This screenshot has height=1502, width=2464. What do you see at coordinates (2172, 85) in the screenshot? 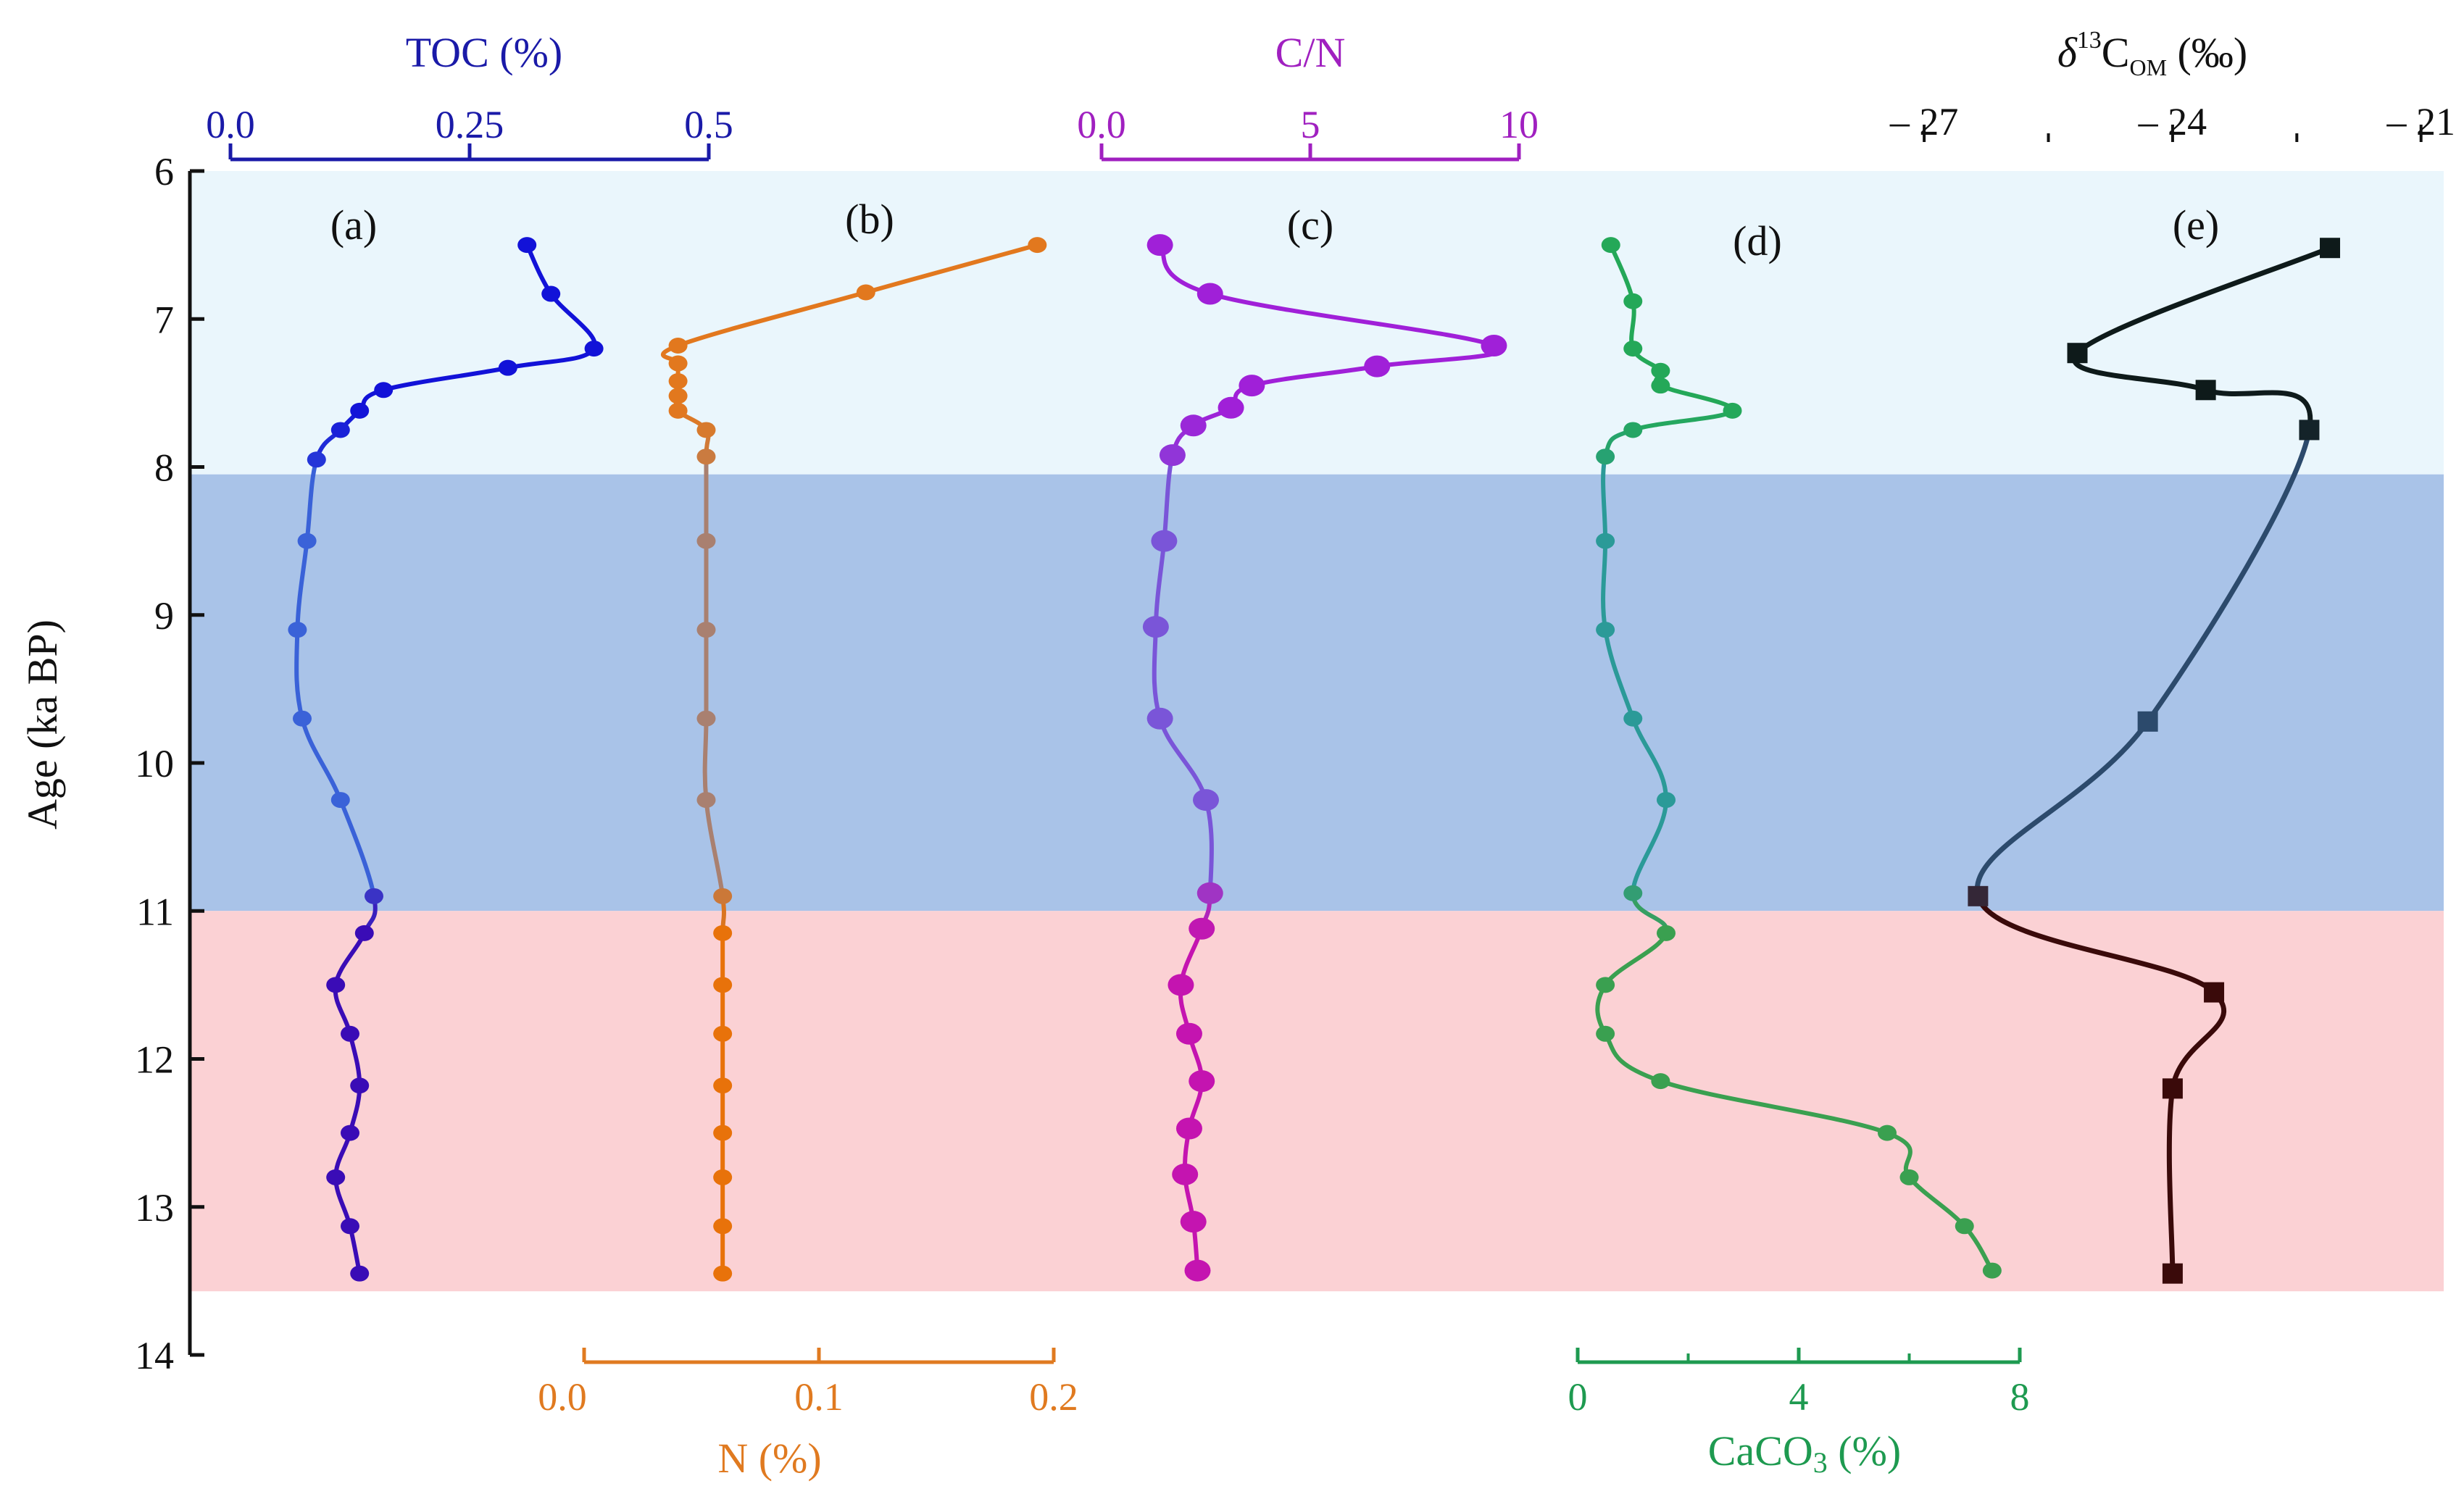
I see `axis-e: – 27 – 24 – 21 δ13COM (‰)` at bounding box center [2172, 85].